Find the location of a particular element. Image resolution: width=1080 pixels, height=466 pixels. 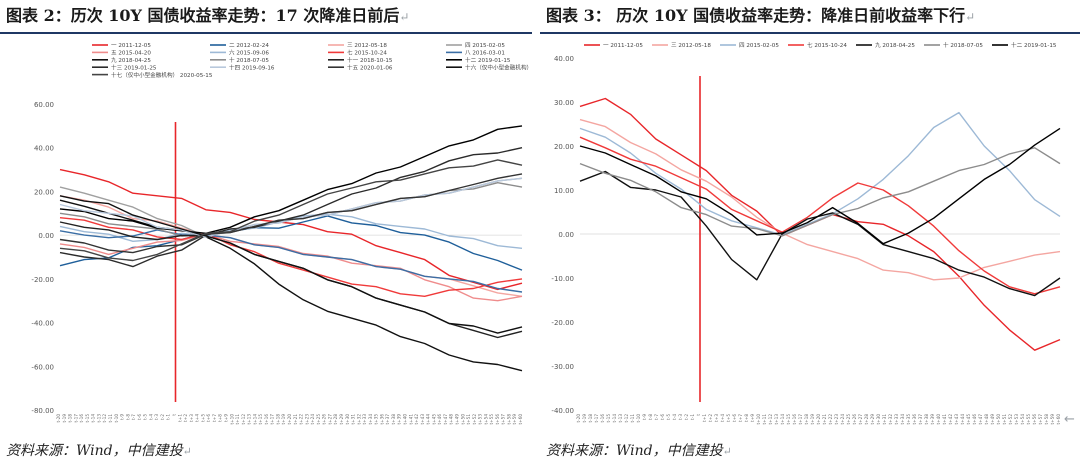

x-tick-label: t-2 is located at coordinates (686, 417).